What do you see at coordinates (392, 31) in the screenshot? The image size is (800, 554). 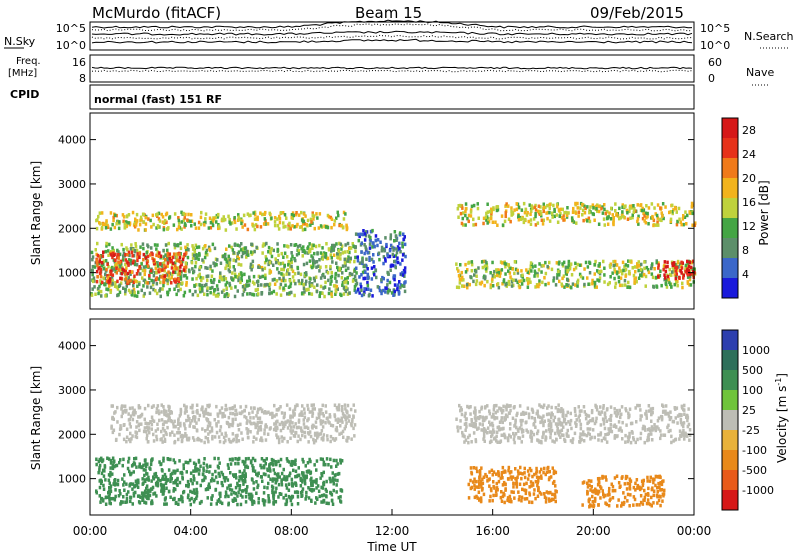 I see `nsky-traces` at bounding box center [392, 31].